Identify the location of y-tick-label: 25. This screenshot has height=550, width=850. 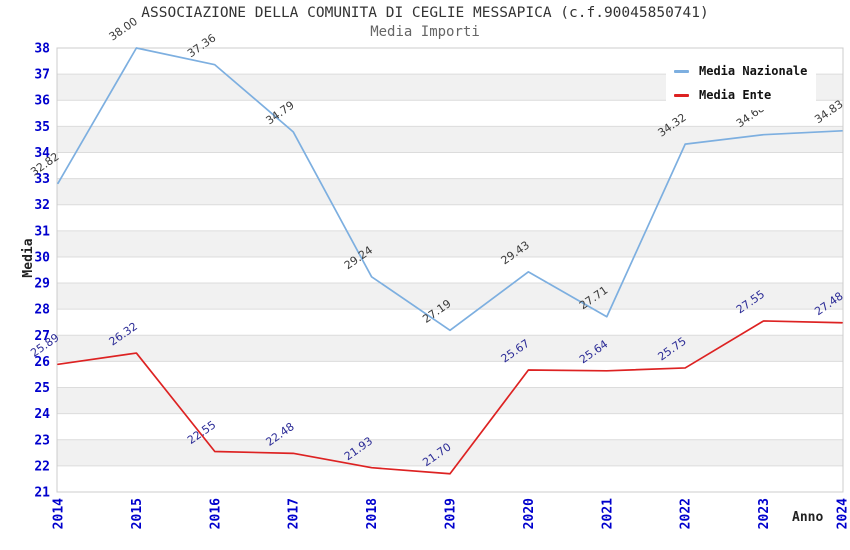
(42, 388).